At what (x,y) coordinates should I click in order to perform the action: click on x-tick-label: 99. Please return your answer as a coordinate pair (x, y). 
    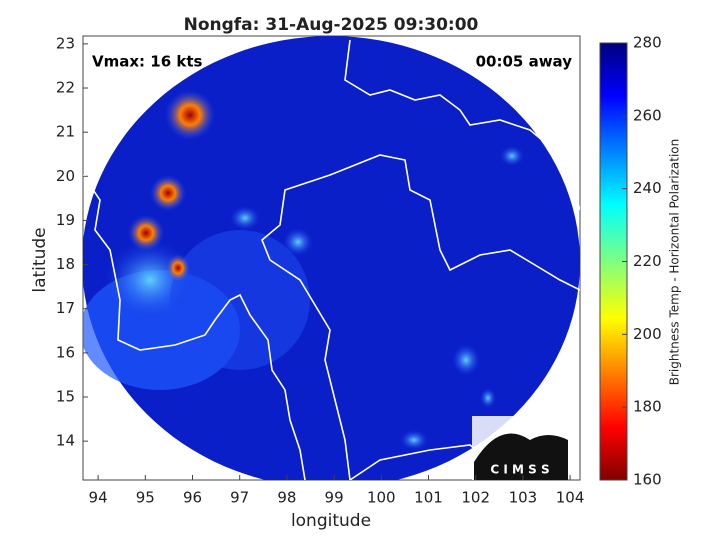
    Looking at the image, I should click on (334, 498).